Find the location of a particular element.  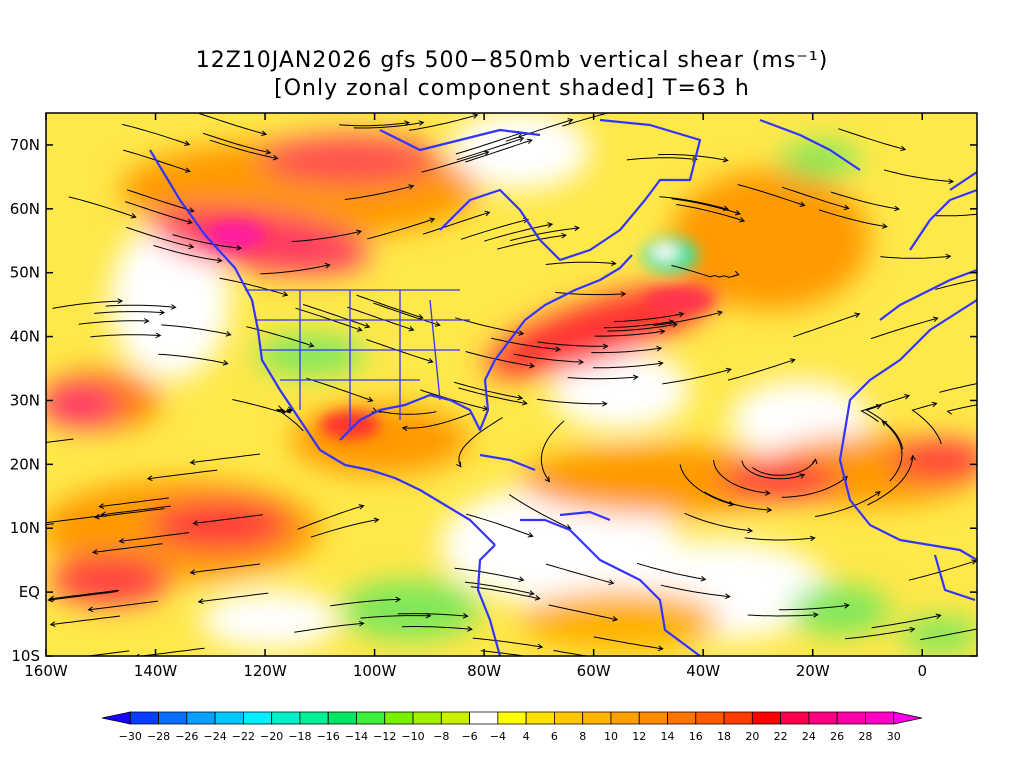

colorbar-label: 18 is located at coordinates (724, 736).